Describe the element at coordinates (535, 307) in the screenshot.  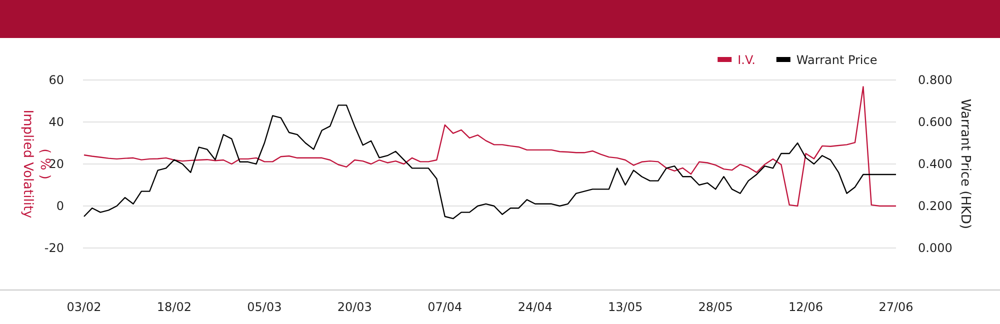
I see `x-tick-label: 24/04` at that location.